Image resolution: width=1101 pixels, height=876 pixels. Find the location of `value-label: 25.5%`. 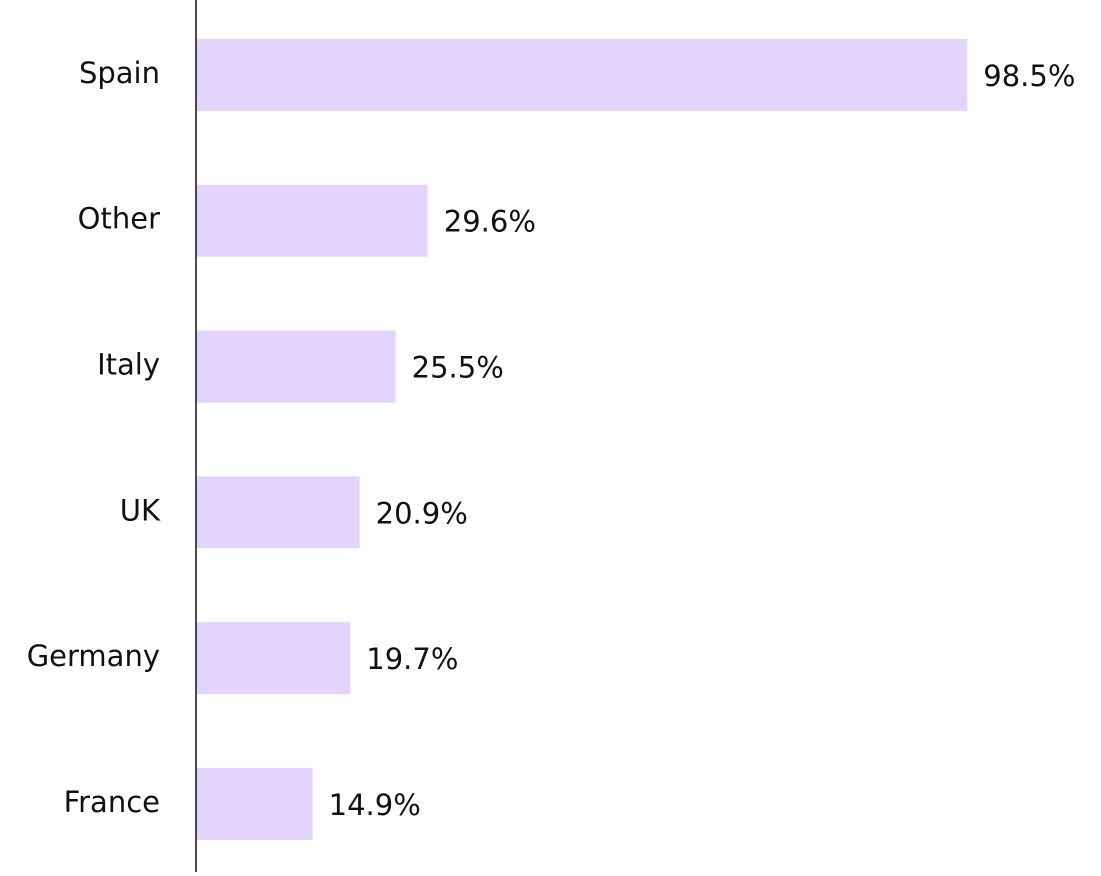

value-label: 25.5% is located at coordinates (458, 368).